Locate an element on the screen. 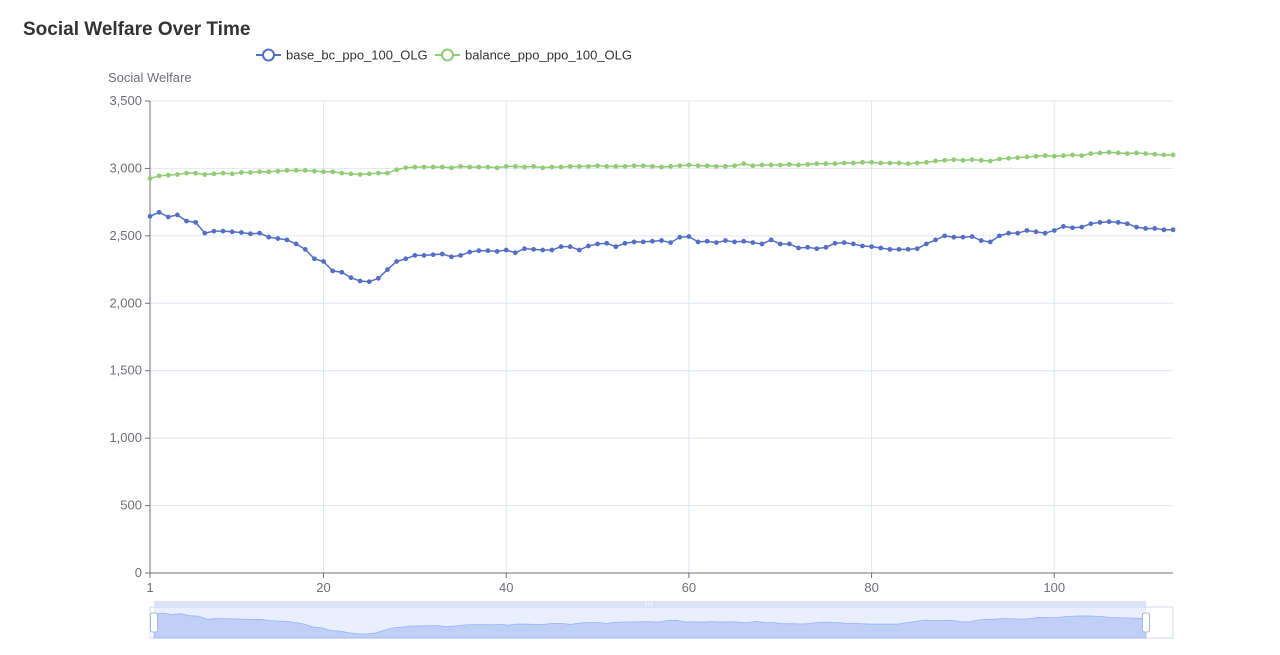 This screenshot has height=655, width=1280. legend-item-2: balance_ppo_ppo_100_OLG is located at coordinates (533, 55).